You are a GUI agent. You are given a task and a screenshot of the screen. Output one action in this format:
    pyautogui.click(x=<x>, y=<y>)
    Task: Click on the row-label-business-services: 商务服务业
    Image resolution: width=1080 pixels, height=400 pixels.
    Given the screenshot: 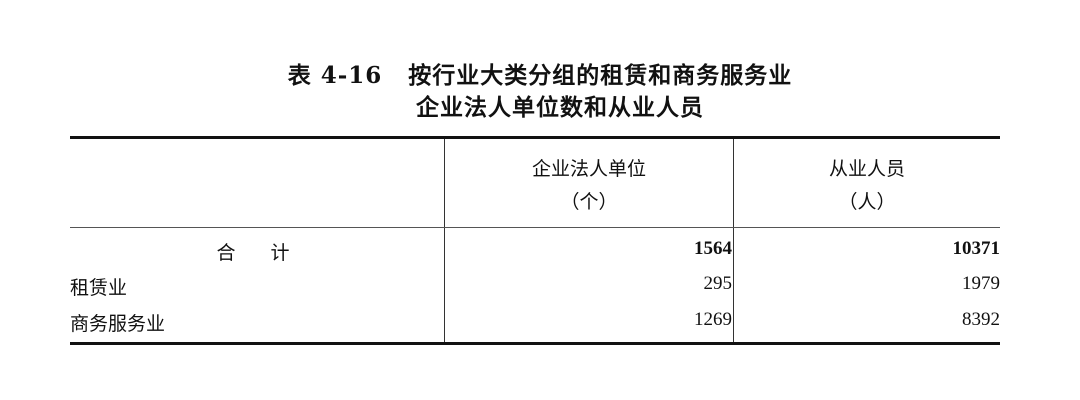 What is the action you would take?
    pyautogui.click(x=118, y=324)
    